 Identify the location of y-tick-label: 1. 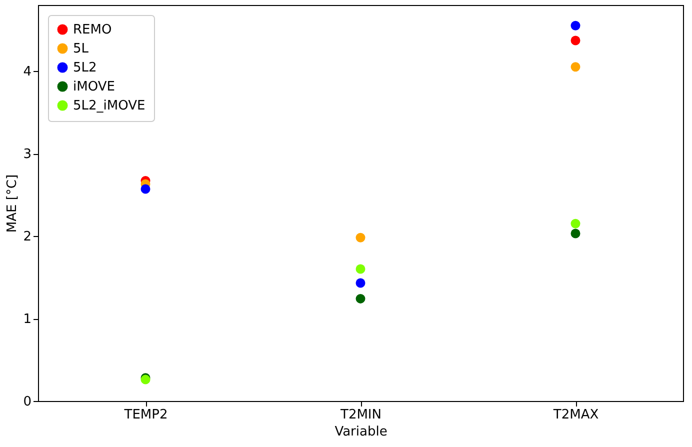
(27, 319).